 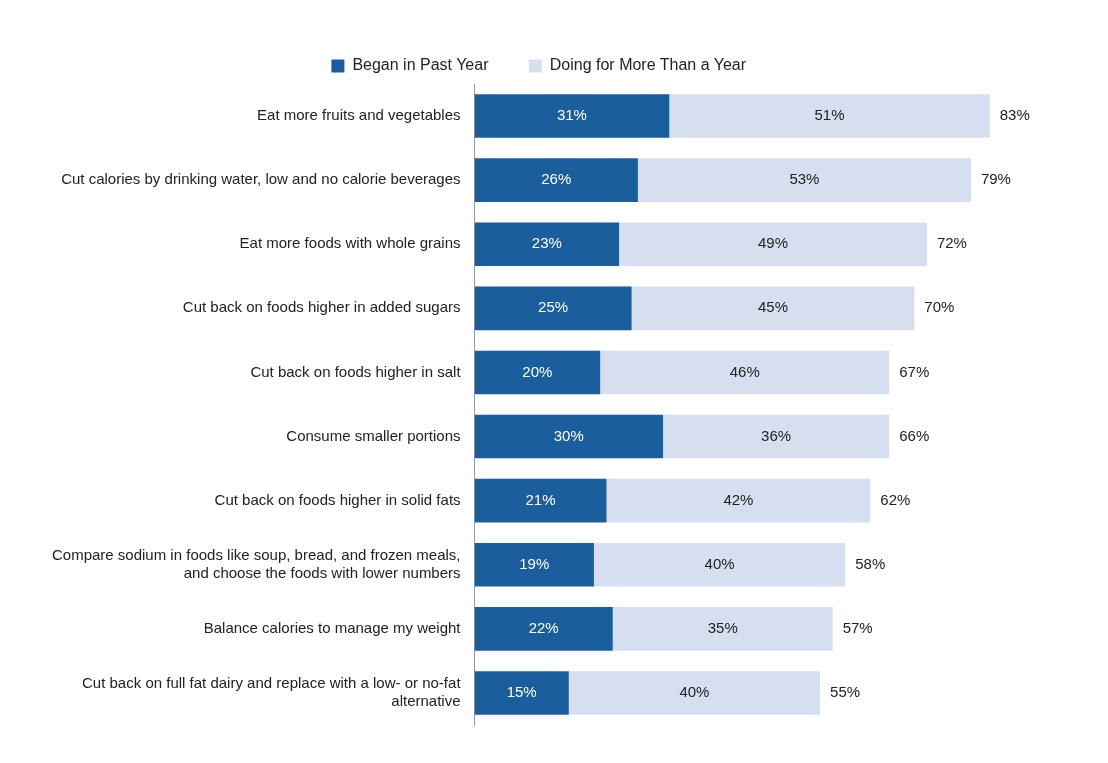 I want to click on y-tick-label: Eat more fruits and vegetables, so click(x=359, y=115).